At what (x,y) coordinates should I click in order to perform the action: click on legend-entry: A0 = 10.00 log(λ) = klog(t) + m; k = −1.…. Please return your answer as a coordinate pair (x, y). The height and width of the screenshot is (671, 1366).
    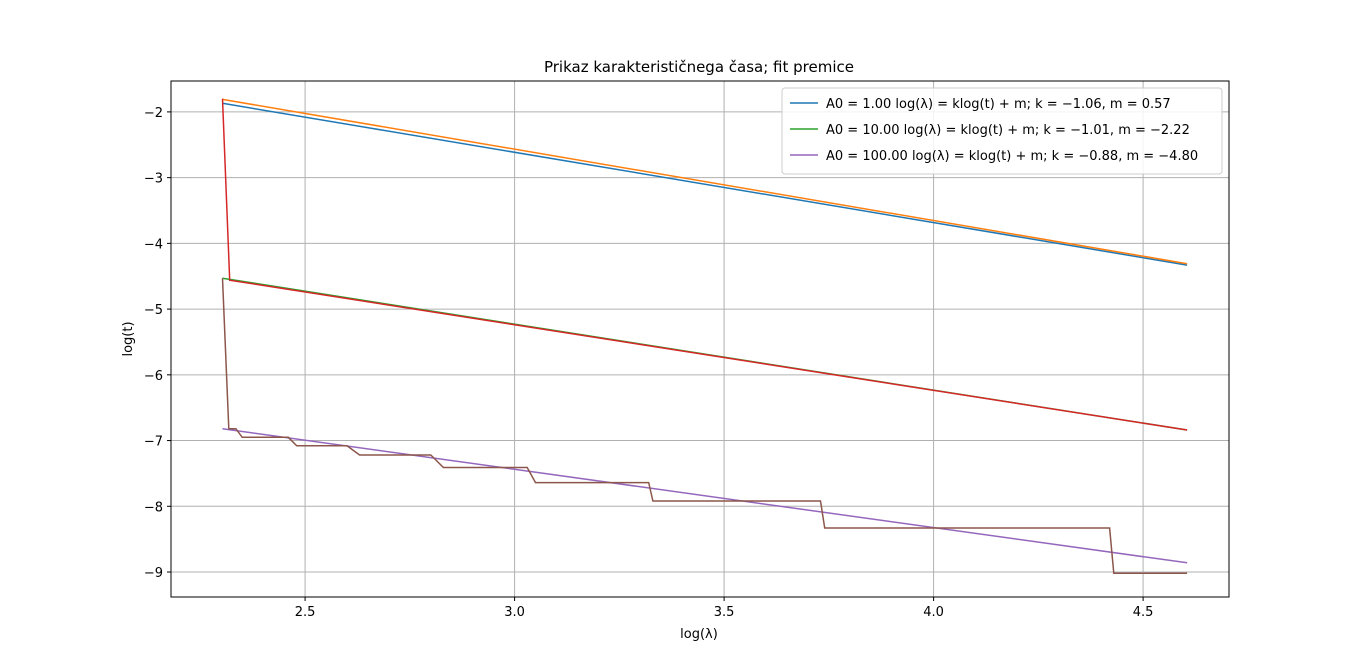
    Looking at the image, I should click on (1008, 130).